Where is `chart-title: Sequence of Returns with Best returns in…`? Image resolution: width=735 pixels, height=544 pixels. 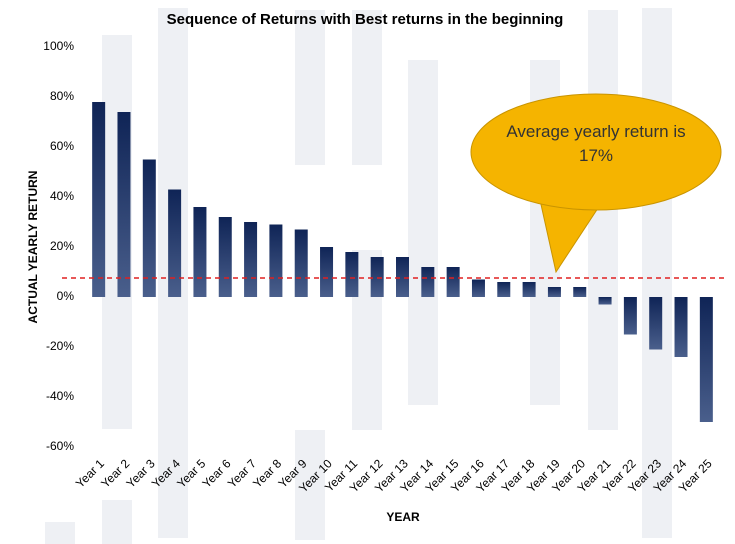
chart-title: Sequence of Returns with Best returns in… is located at coordinates (365, 19).